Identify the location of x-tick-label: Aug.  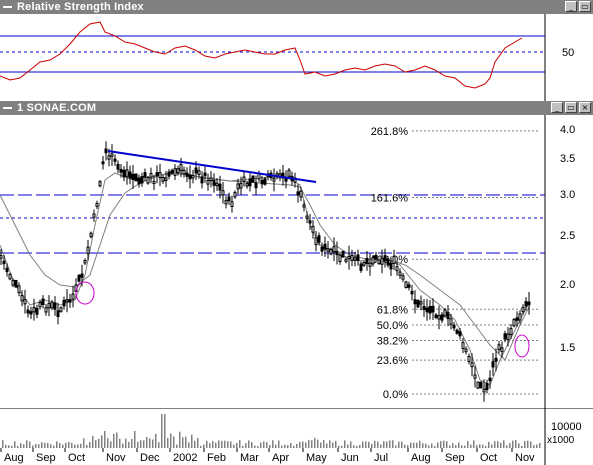
(421, 458).